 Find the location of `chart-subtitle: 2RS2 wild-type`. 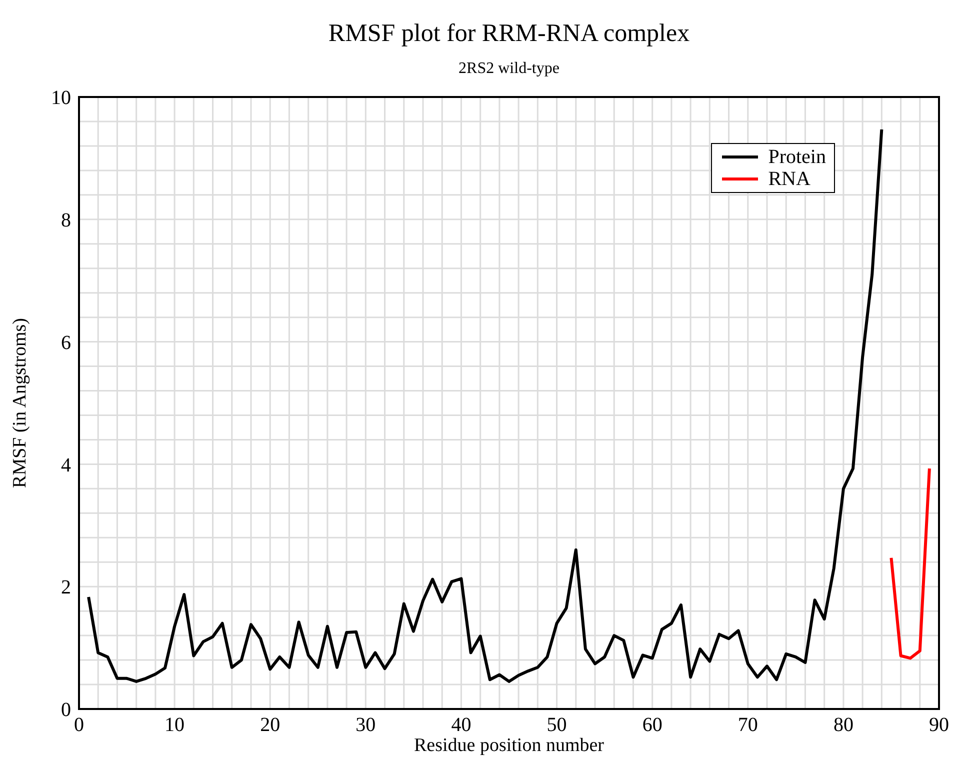

chart-subtitle: 2RS2 wild-type is located at coordinates (509, 69).